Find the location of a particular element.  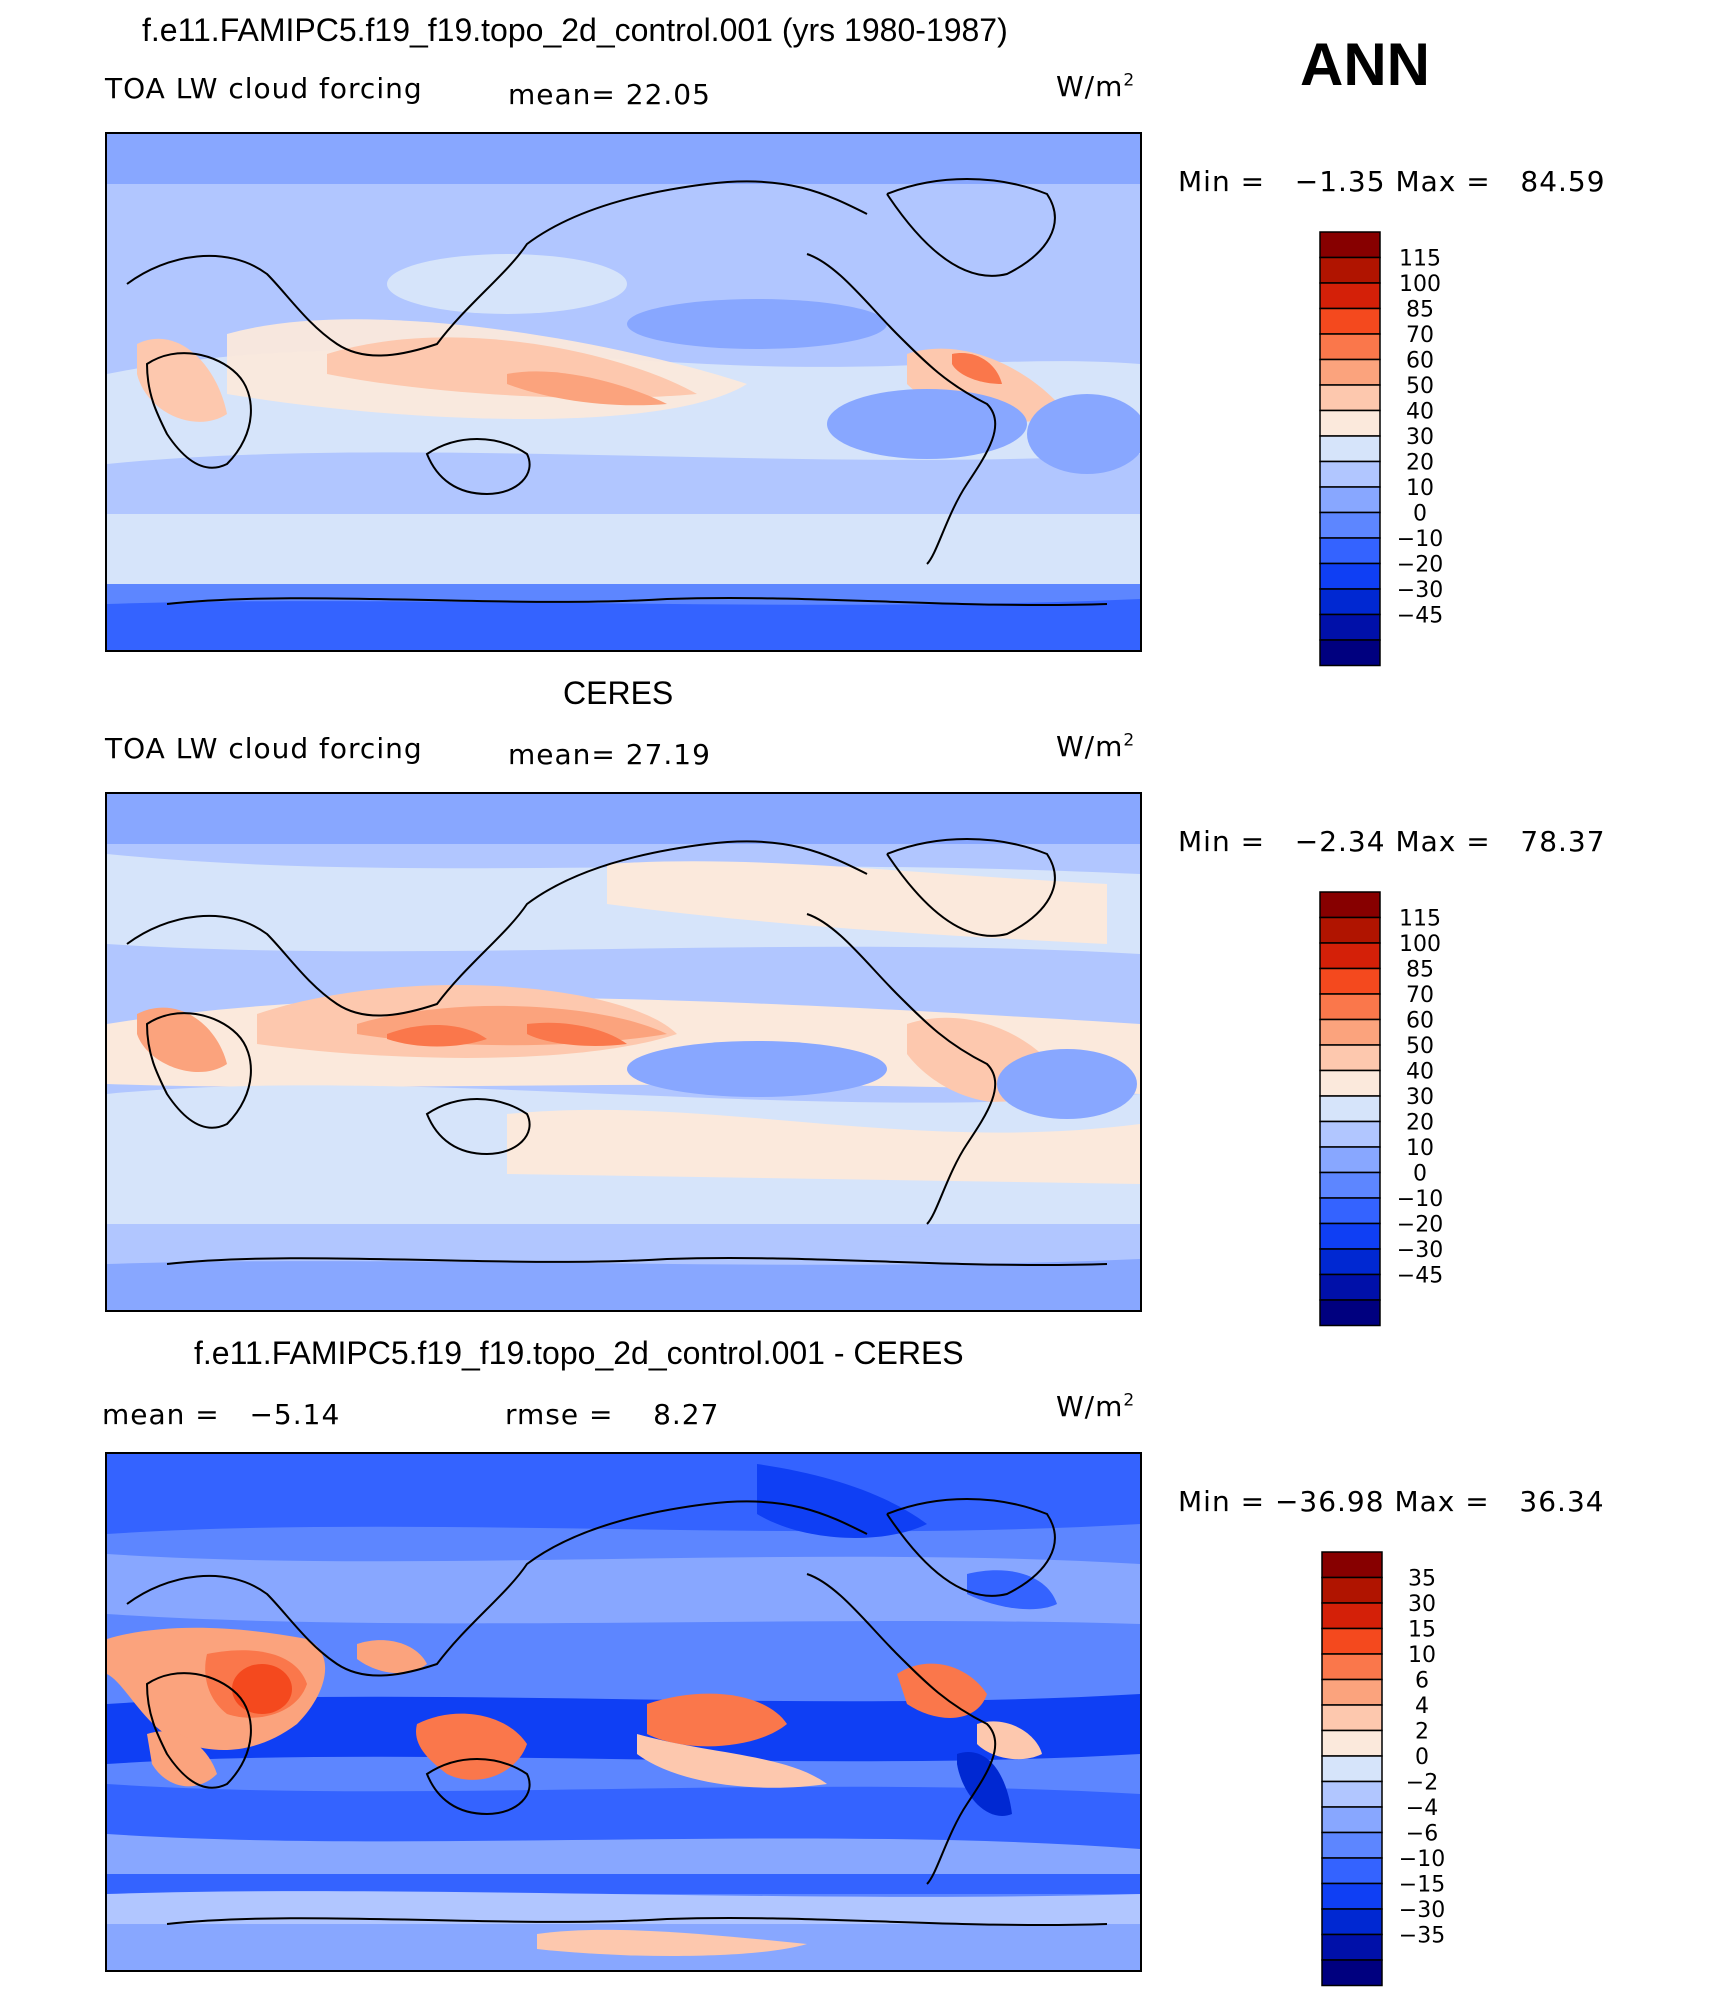

colorbar-tick-label: −35 is located at coordinates (1422, 1936).